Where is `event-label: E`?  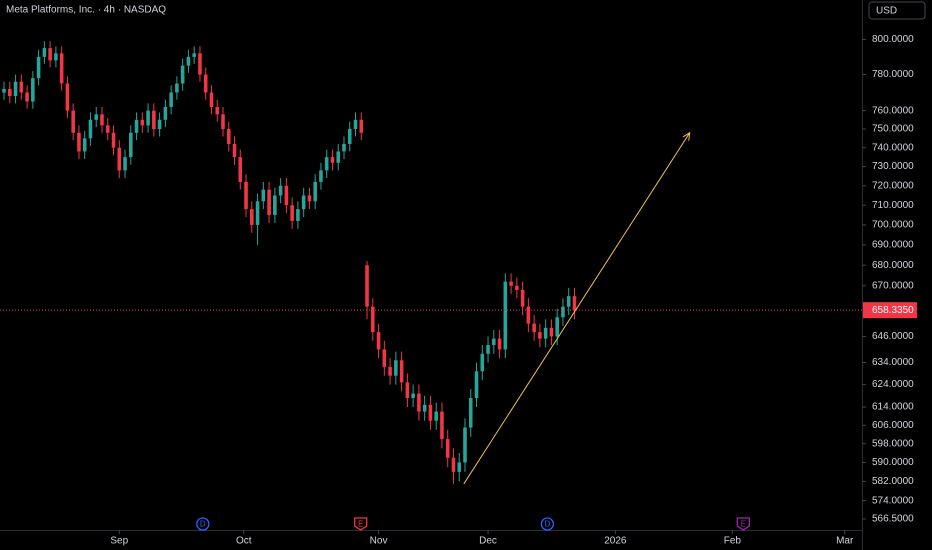
event-label: E is located at coordinates (360, 524).